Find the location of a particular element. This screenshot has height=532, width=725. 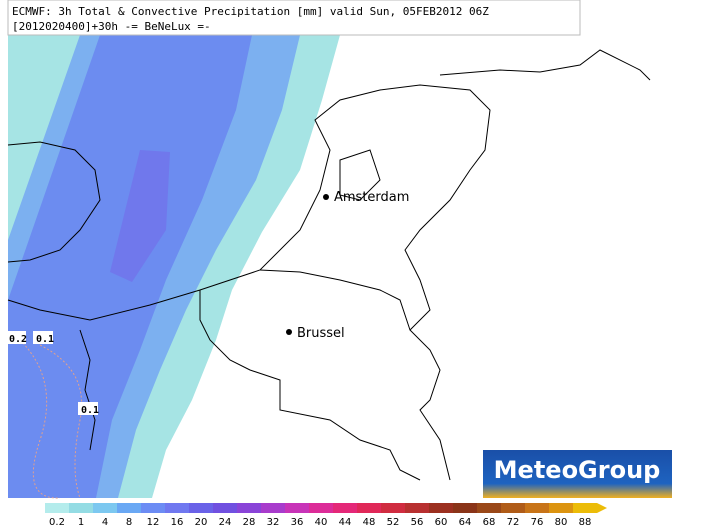

colorbar-label: 56 is located at coordinates (417, 522).